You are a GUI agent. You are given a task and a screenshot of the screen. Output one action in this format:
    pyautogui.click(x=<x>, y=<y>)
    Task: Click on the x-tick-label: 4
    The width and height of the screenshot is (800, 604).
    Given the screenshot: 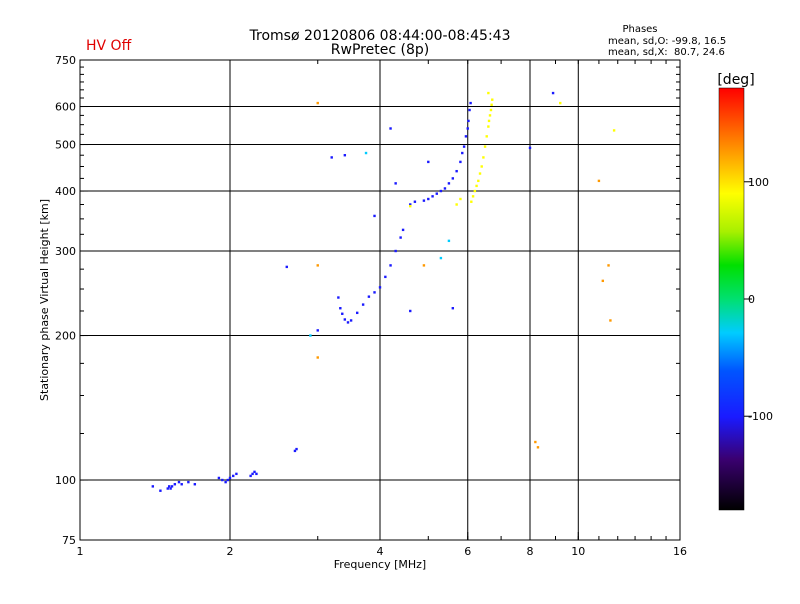 What is the action you would take?
    pyautogui.click(x=380, y=551)
    